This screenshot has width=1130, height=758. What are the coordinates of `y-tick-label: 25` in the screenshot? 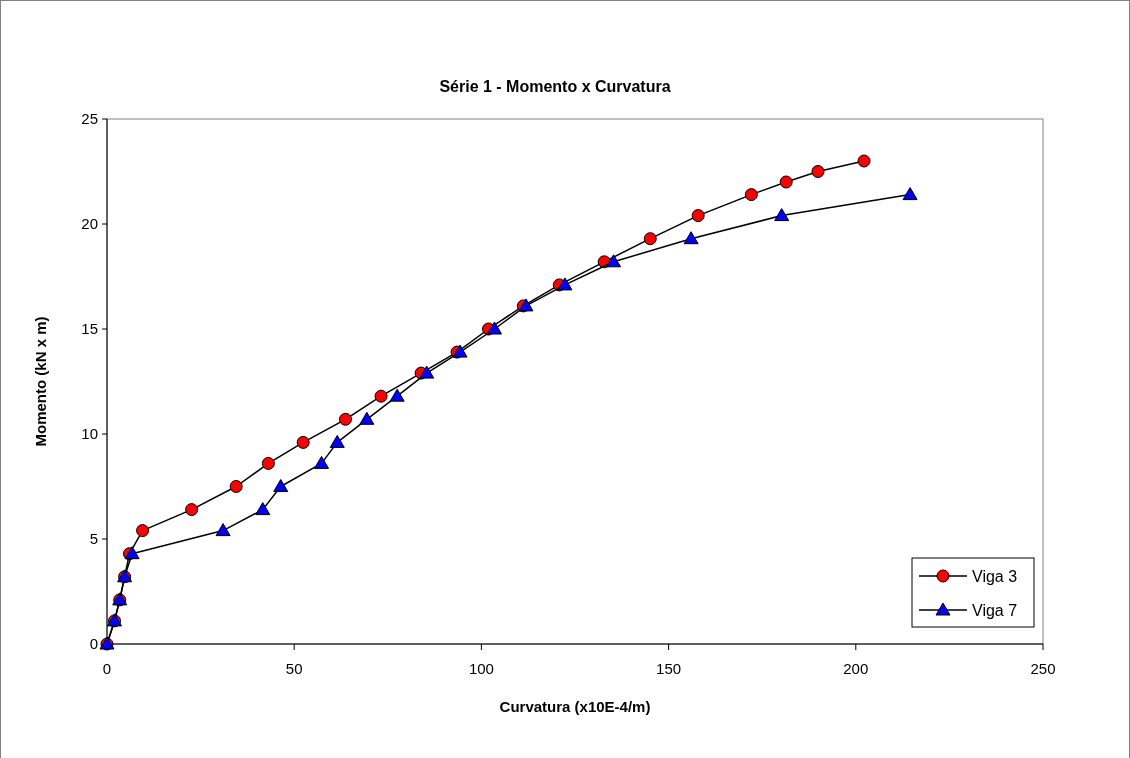 It's located at (89, 119).